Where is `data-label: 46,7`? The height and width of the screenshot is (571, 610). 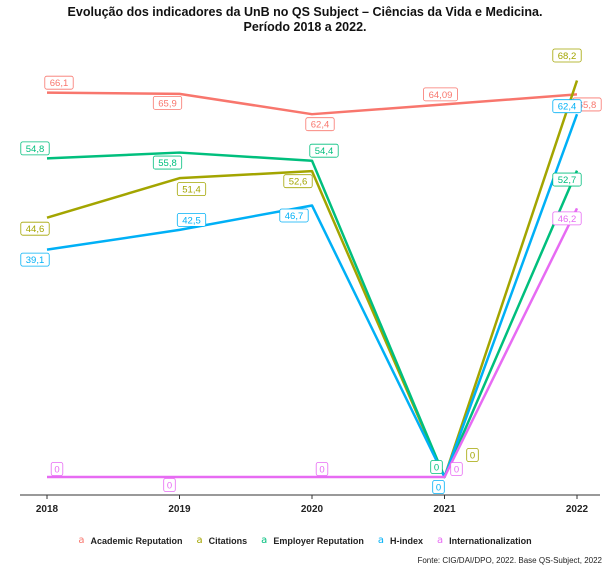 data-label: 46,7 is located at coordinates (294, 215).